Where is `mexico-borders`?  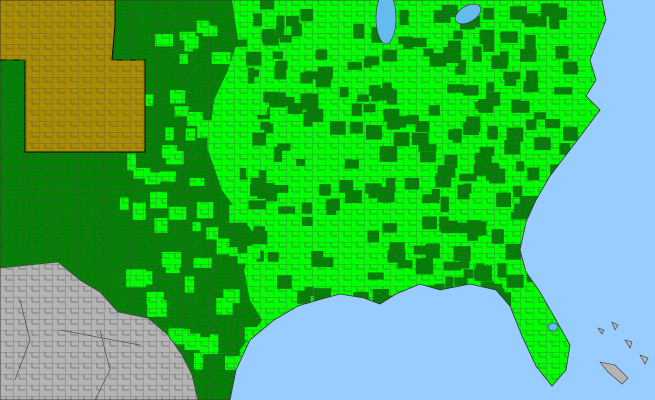 mexico-borders is located at coordinates (77, 349).